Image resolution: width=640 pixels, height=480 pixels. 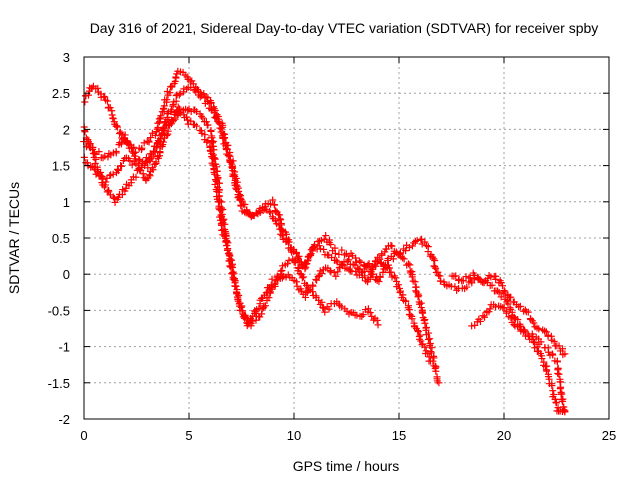 I want to click on y-axis-title: SDTVAR / TECUs, so click(x=14, y=238).